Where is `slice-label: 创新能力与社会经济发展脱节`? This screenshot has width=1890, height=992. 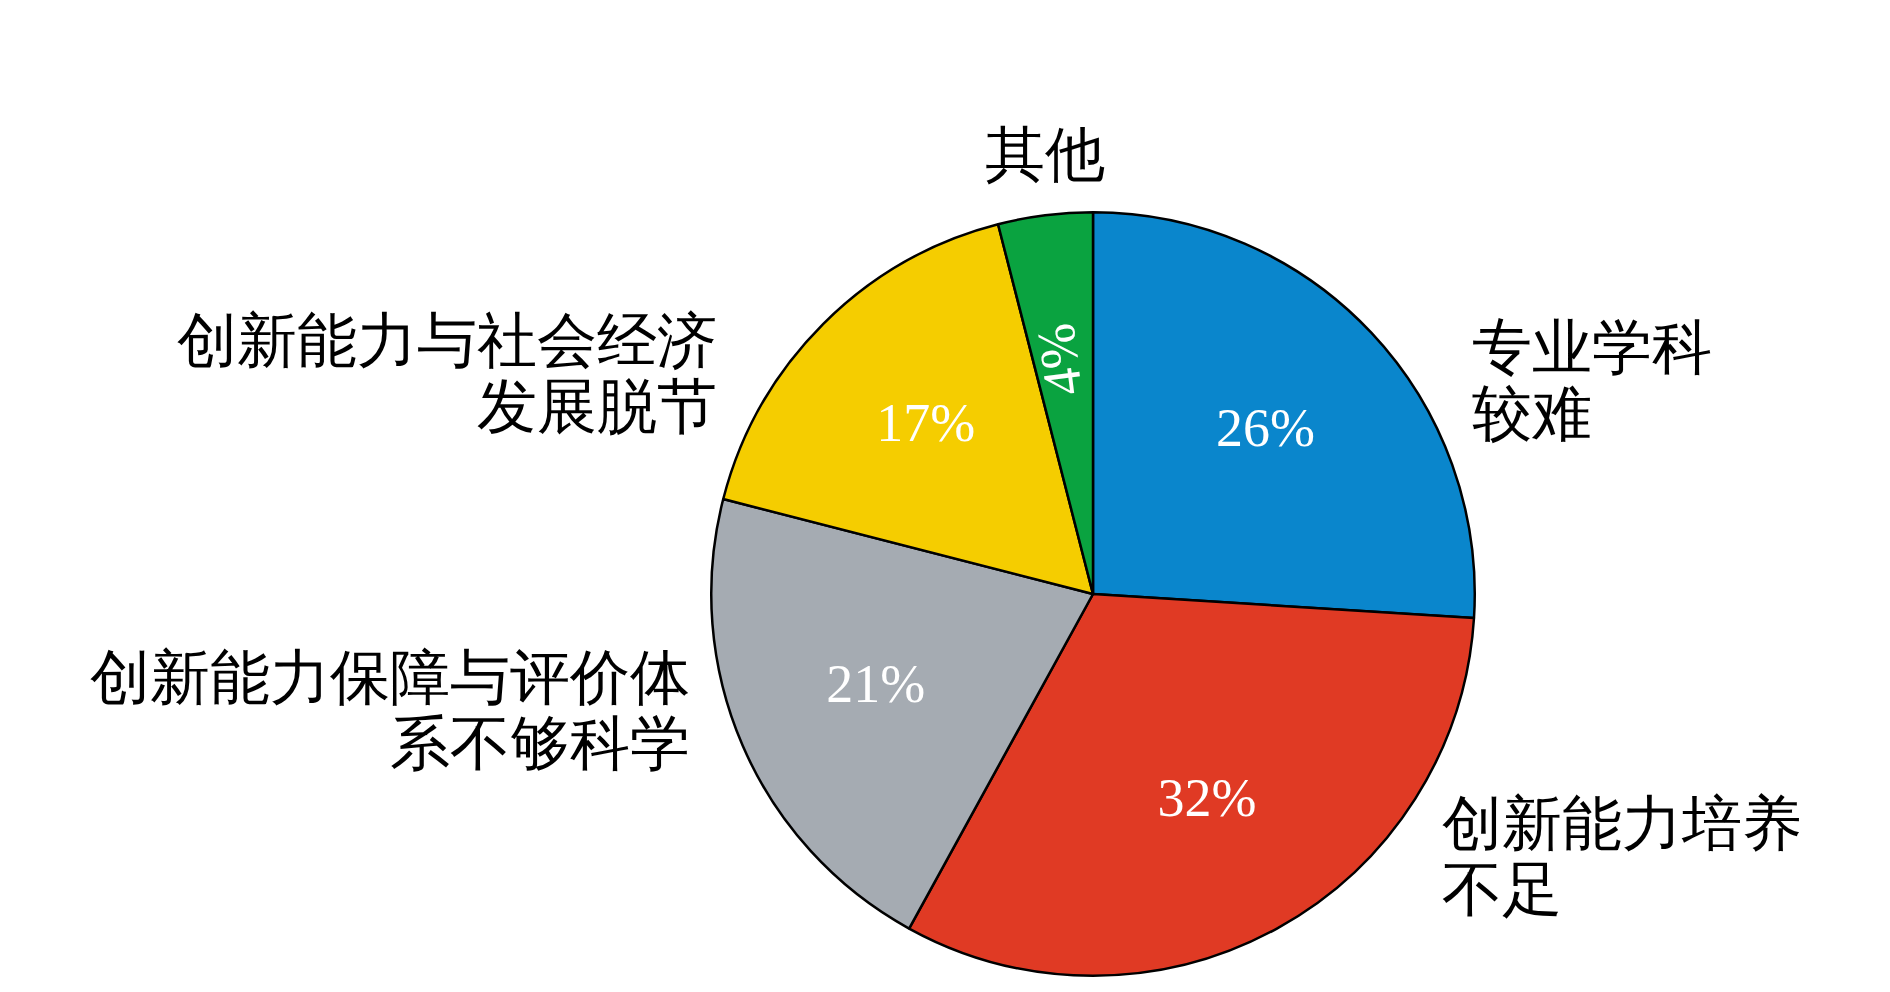 slice-label: 创新能力与社会经济发展脱节 is located at coordinates (446, 372).